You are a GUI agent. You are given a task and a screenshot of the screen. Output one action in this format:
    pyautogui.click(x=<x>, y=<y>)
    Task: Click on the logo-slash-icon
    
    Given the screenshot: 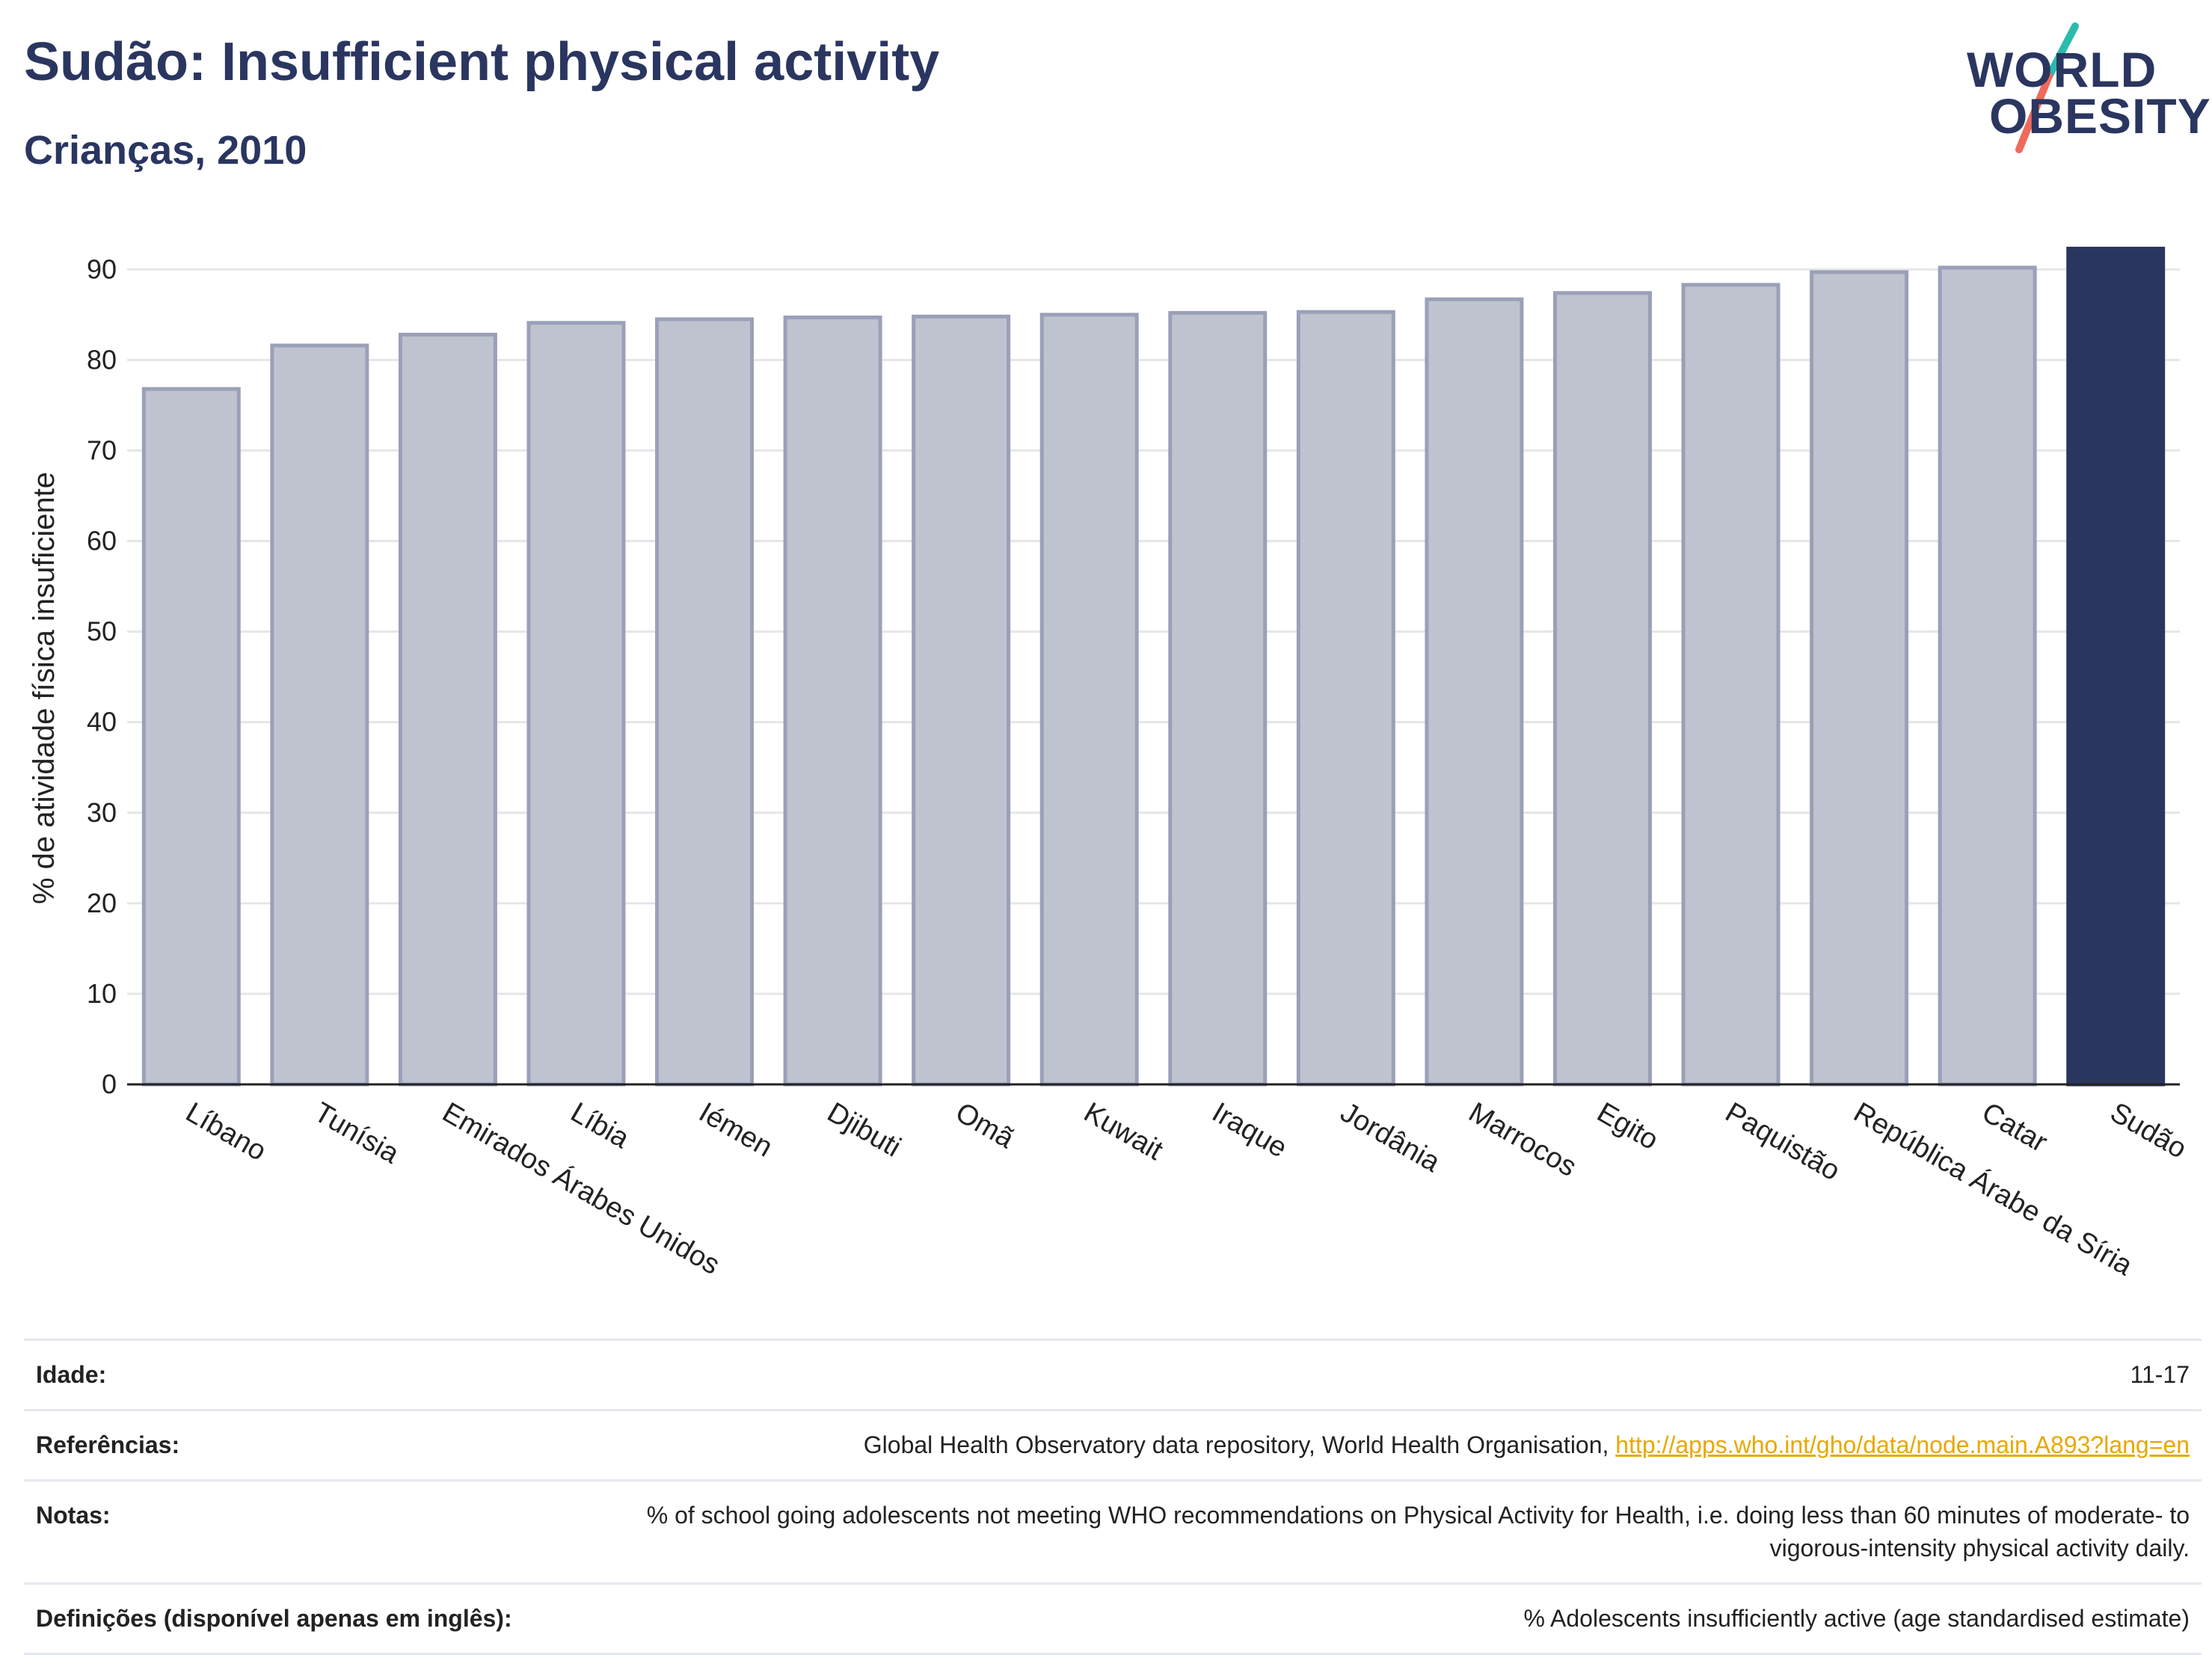 What is the action you would take?
    pyautogui.click(x=2047, y=87)
    